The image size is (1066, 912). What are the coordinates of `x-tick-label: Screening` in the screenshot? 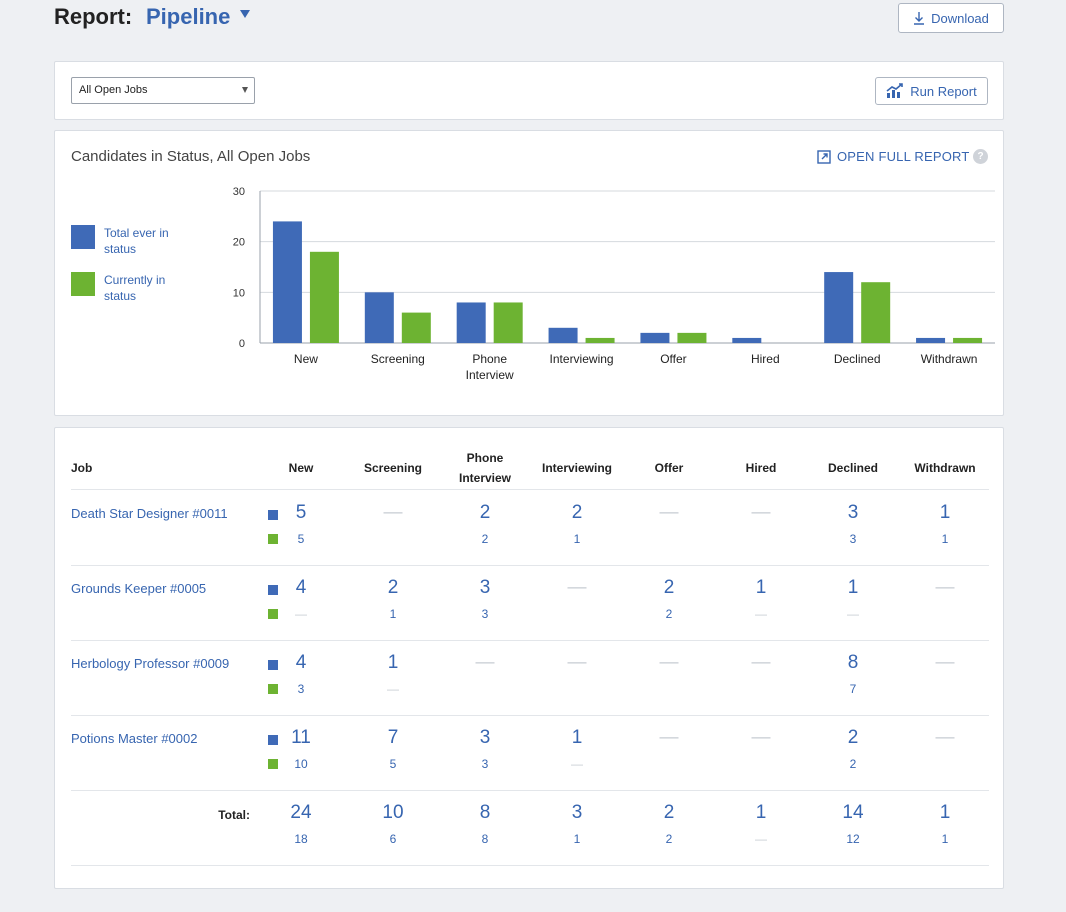 It's located at (398, 359).